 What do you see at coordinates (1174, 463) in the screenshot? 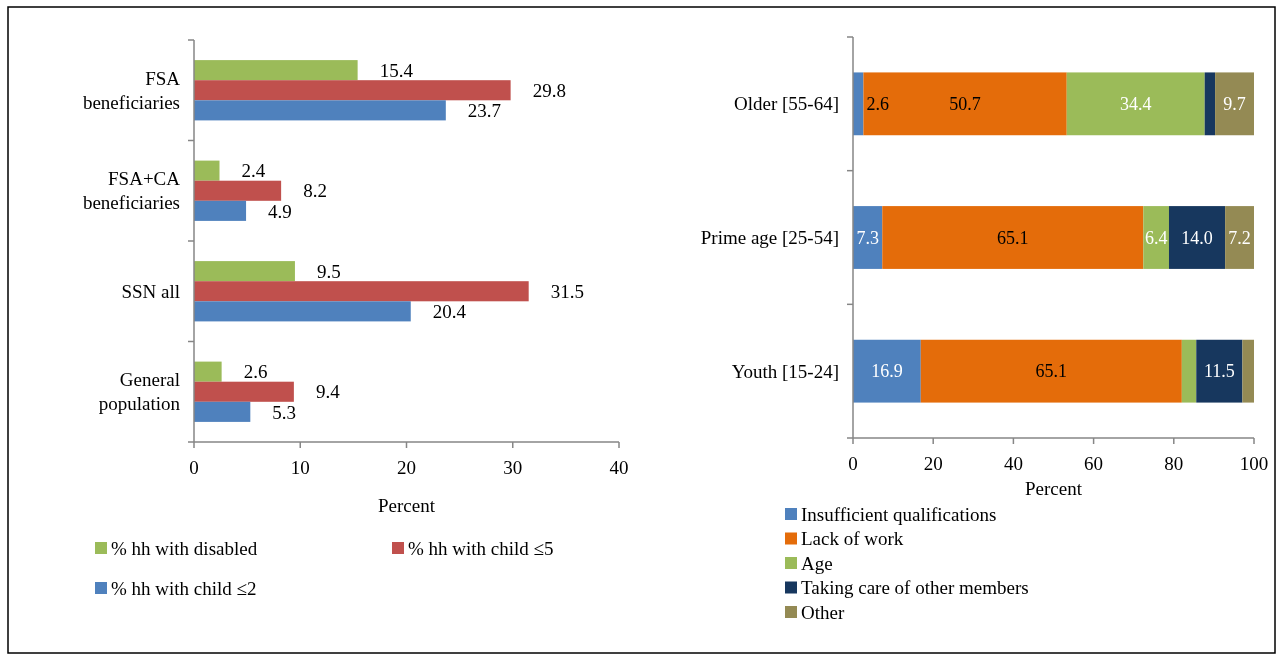
I see `x-tick-label: 80` at bounding box center [1174, 463].